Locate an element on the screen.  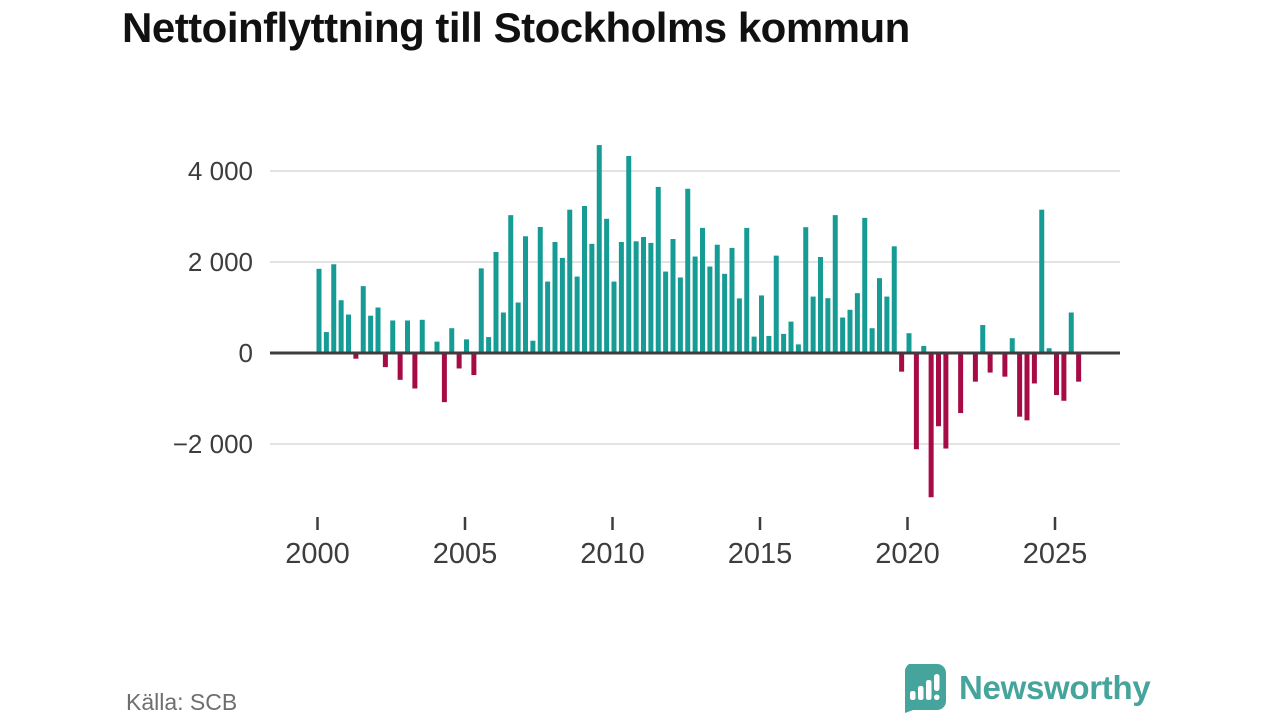
chart-title: Nettoinflyttning till Stockholms kommun is located at coordinates (516, 27).